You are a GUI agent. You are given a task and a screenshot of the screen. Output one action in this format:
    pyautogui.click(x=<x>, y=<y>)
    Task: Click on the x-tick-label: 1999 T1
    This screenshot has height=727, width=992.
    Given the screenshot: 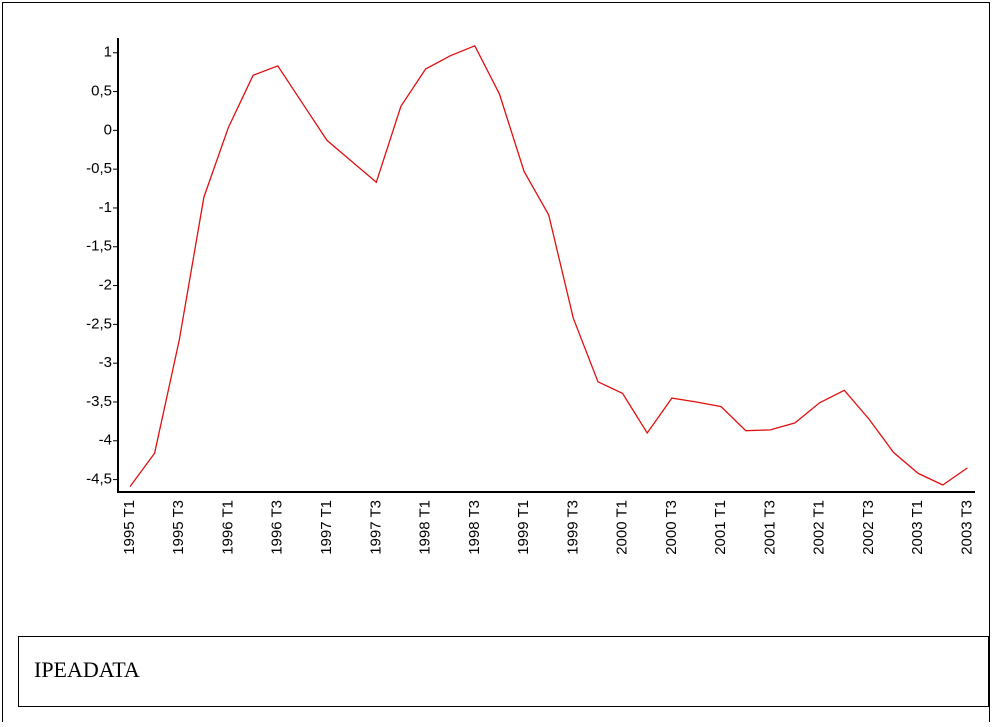 What is the action you would take?
    pyautogui.click(x=523, y=527)
    